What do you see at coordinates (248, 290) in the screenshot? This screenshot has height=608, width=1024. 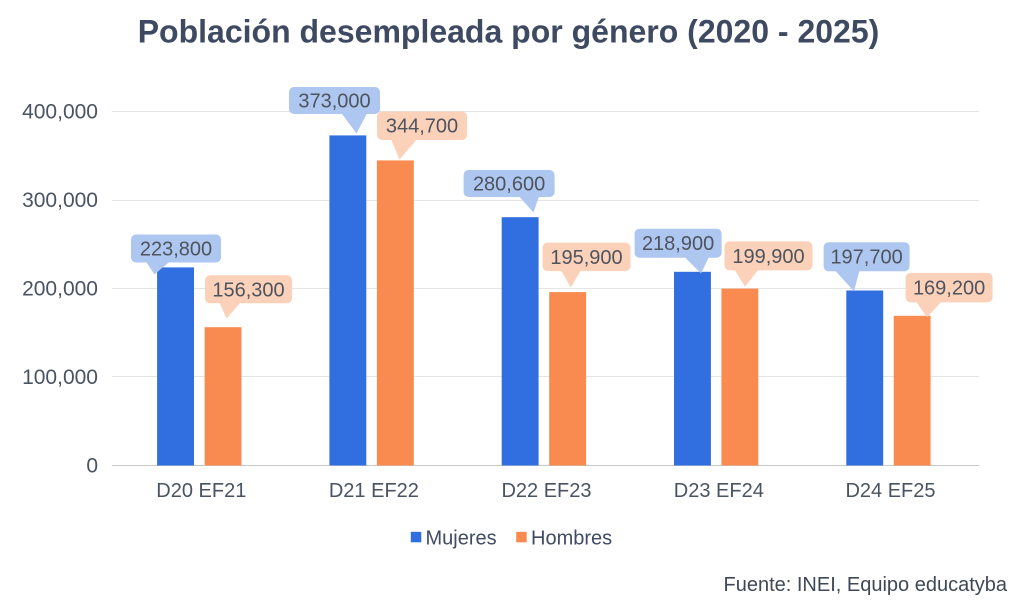 I see `svg-text: 156,300` at bounding box center [248, 290].